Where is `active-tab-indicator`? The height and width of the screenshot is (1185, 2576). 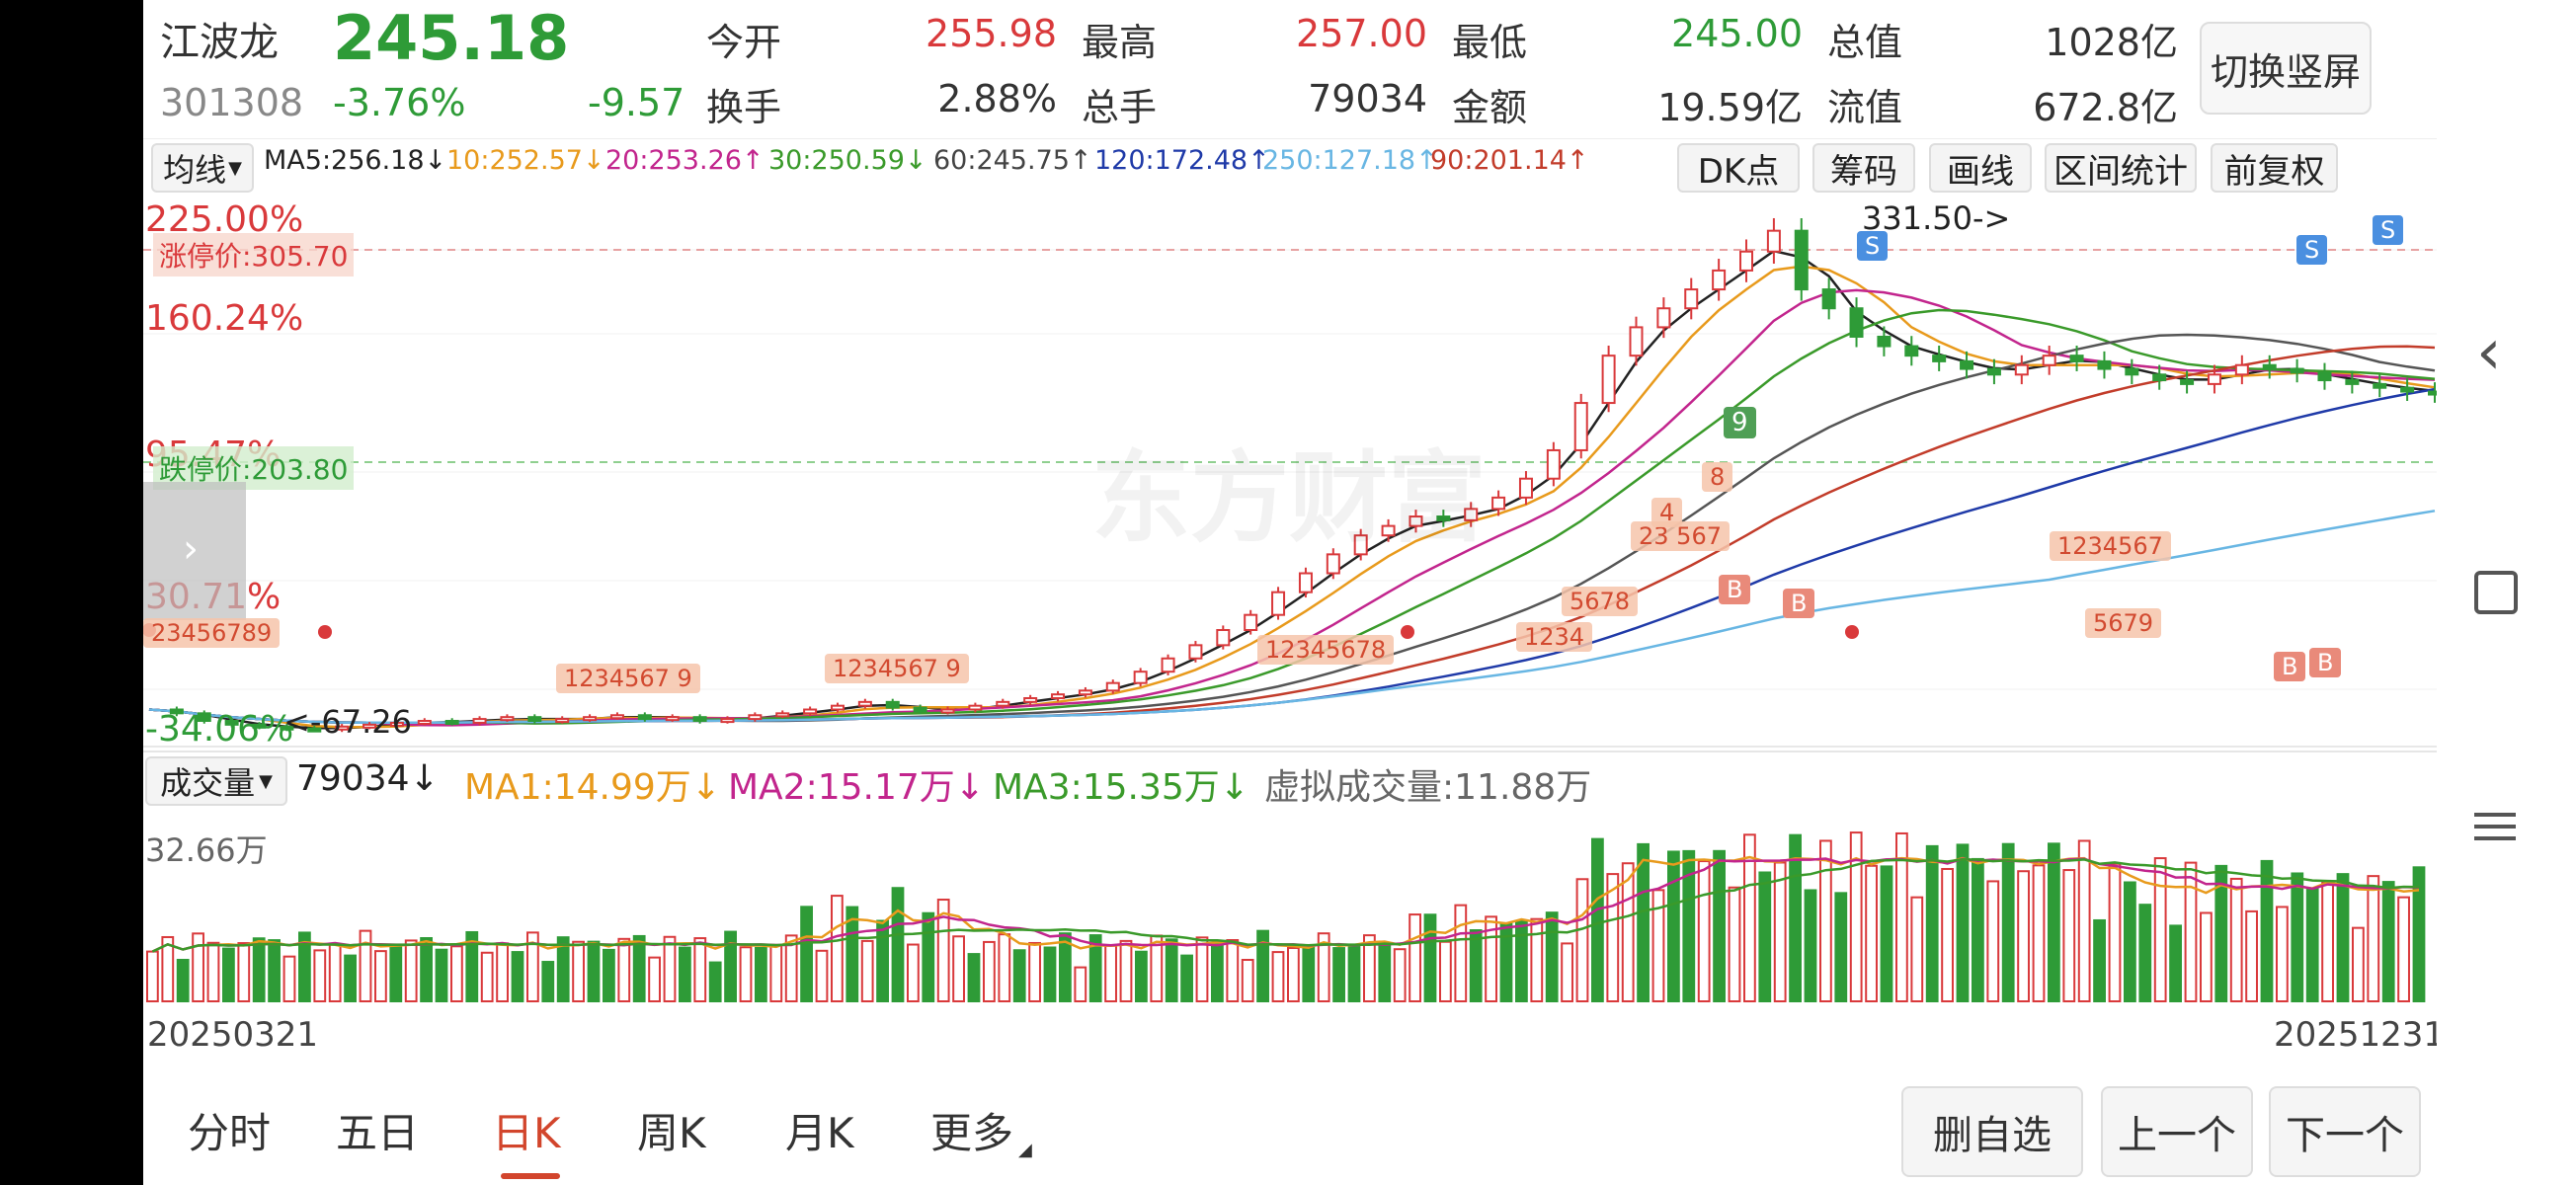 active-tab-indicator is located at coordinates (530, 1176).